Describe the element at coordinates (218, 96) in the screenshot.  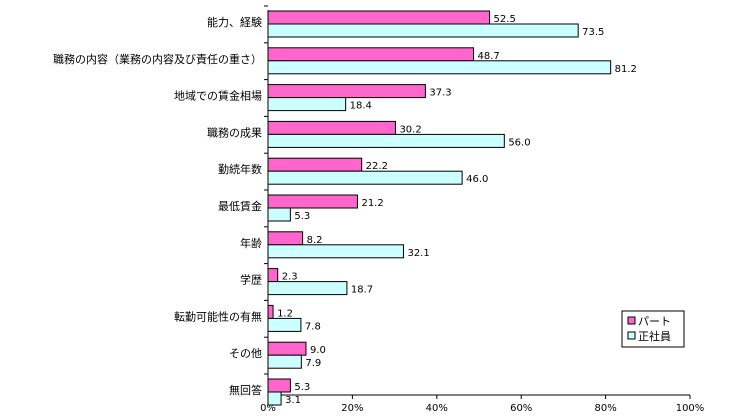
I see `category-label: 地域での賃金相場` at that location.